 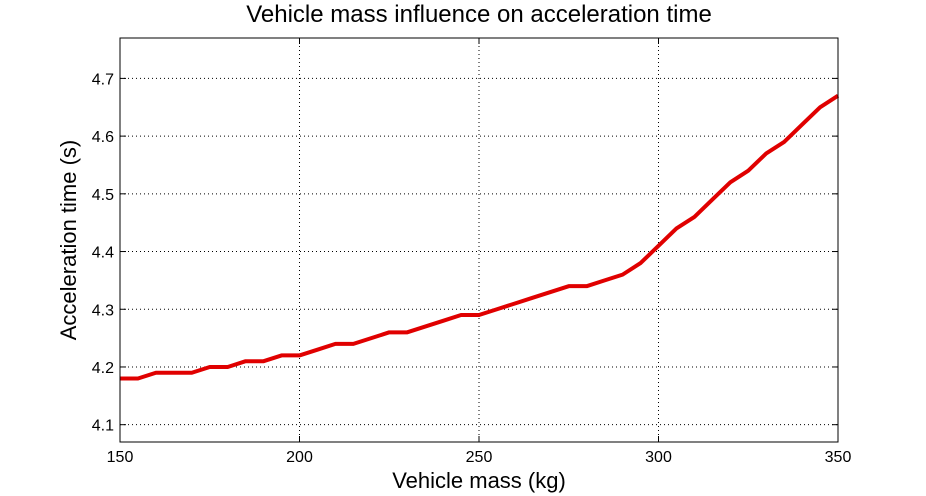 I want to click on y-tick-labels: 4.1 4.2 4.3 4.4 4.5 4.6 4.7, so click(x=103, y=252).